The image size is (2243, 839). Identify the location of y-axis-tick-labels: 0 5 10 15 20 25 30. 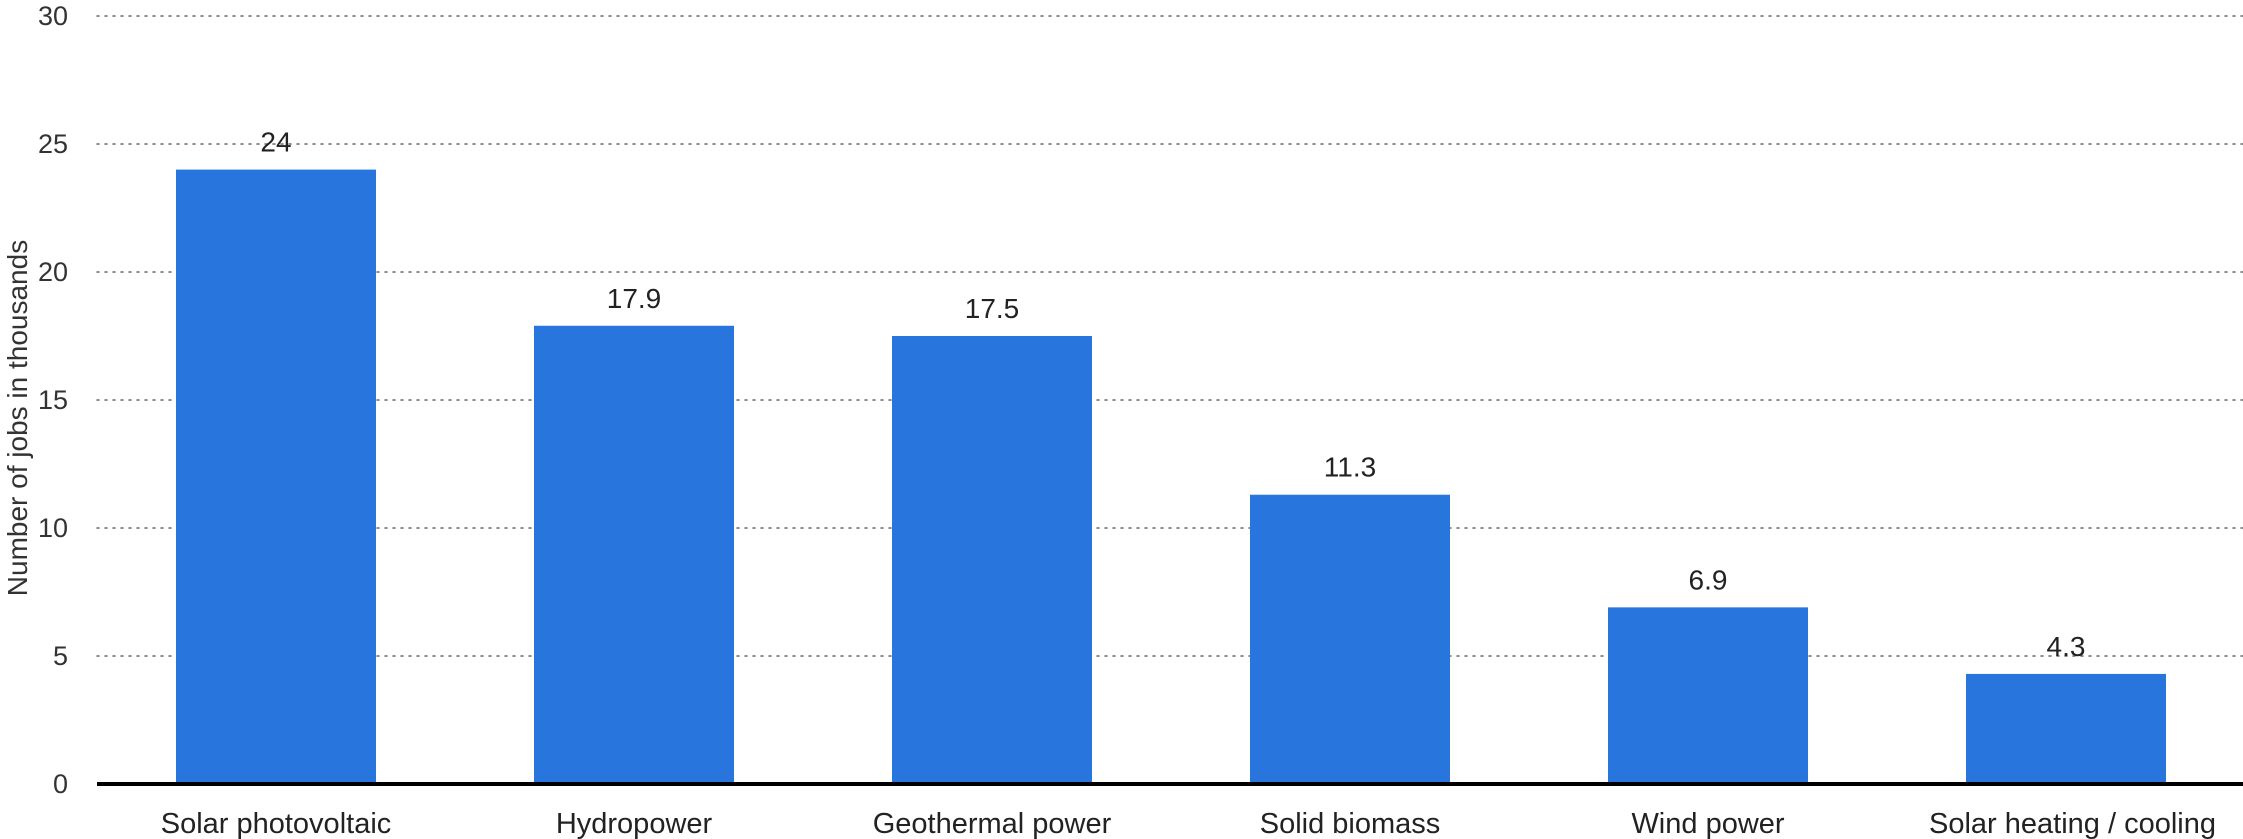
(53, 400).